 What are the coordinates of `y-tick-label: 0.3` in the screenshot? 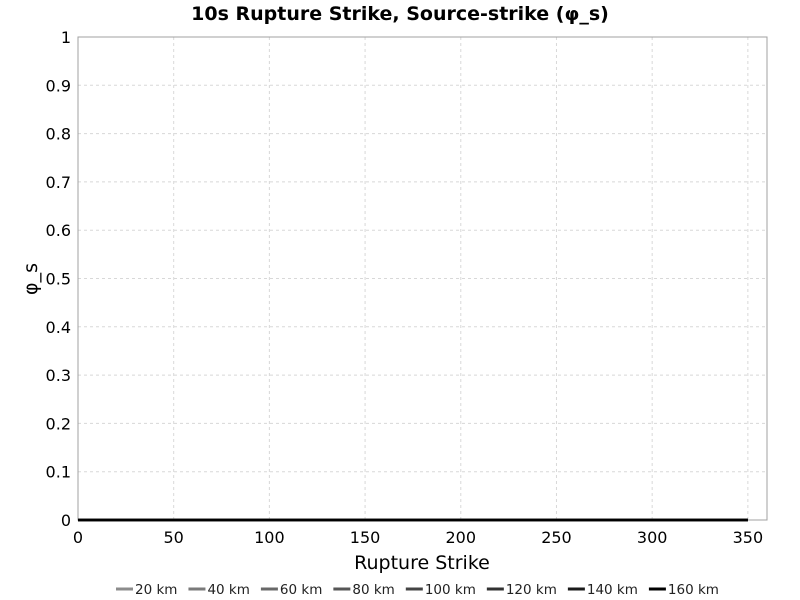 It's located at (58, 375).